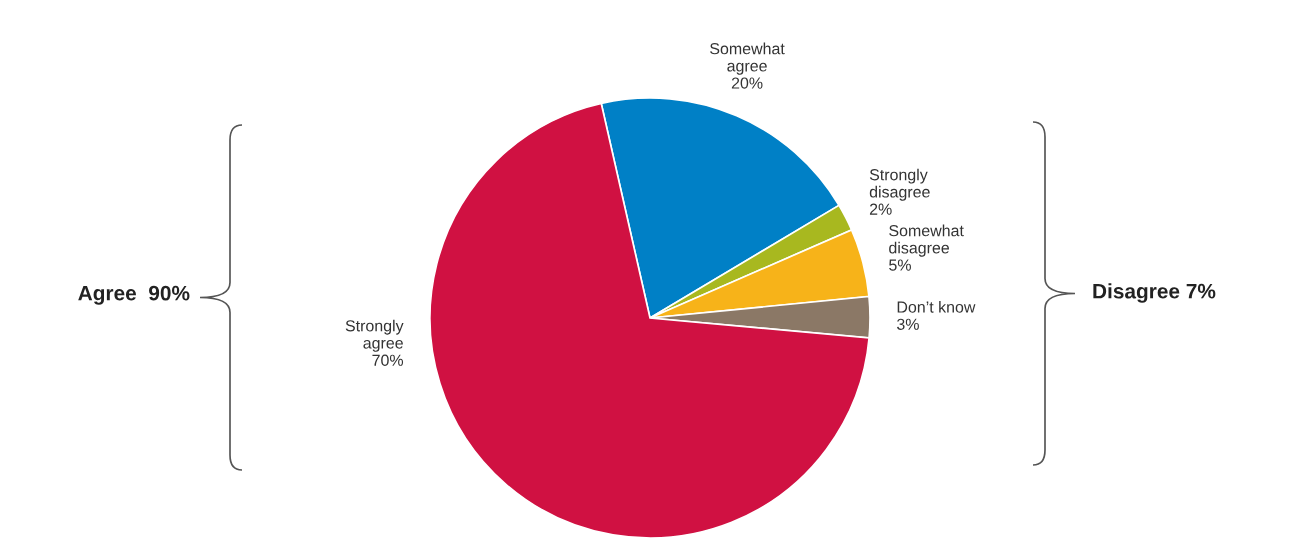  I want to click on text: Agree 90%, so click(134, 295).